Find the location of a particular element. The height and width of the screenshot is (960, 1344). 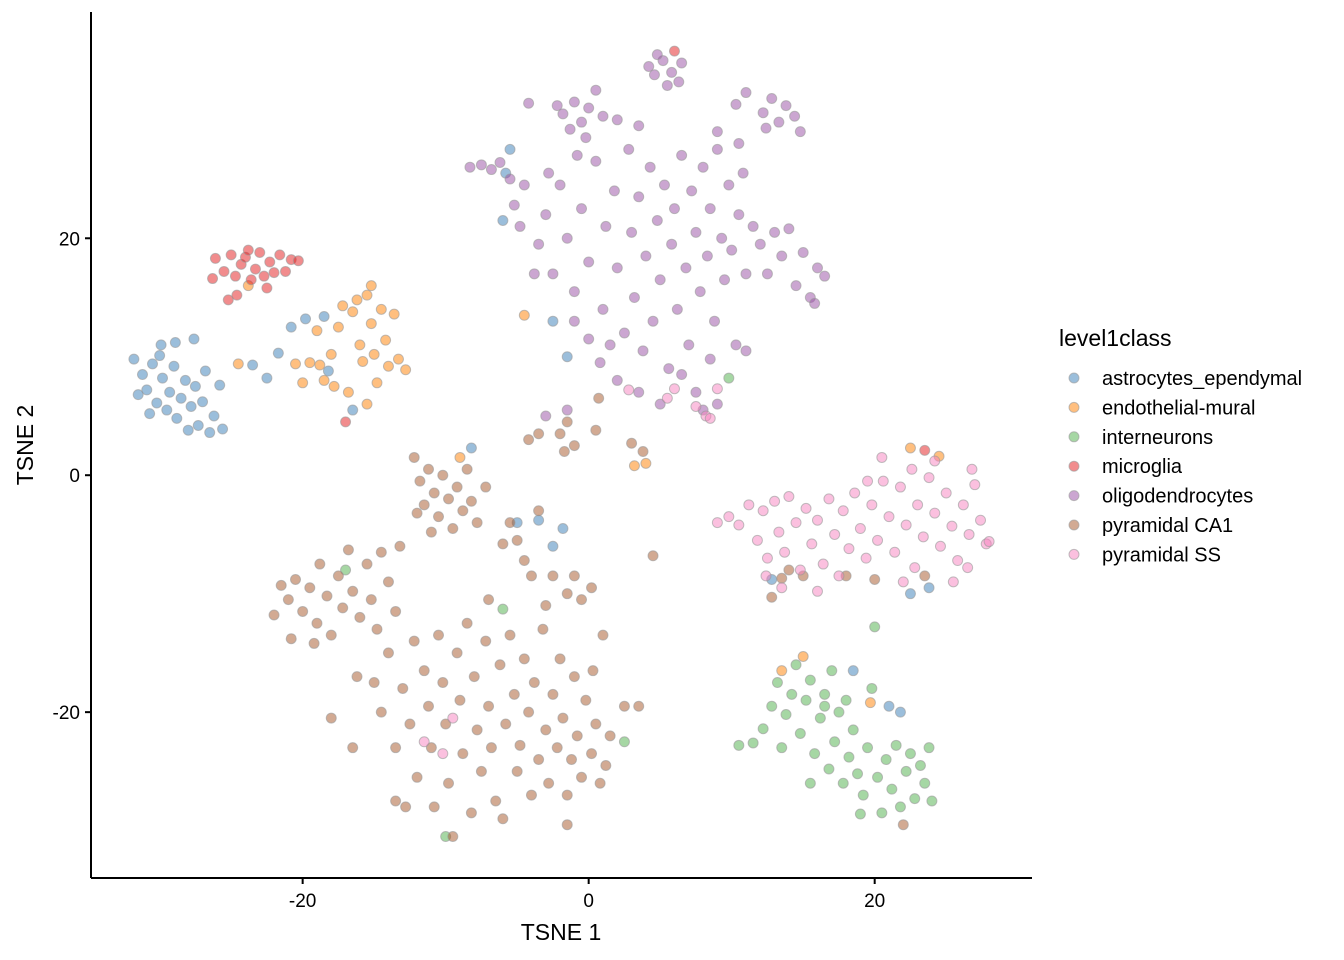

legend-key-icon is located at coordinates (1074, 437).